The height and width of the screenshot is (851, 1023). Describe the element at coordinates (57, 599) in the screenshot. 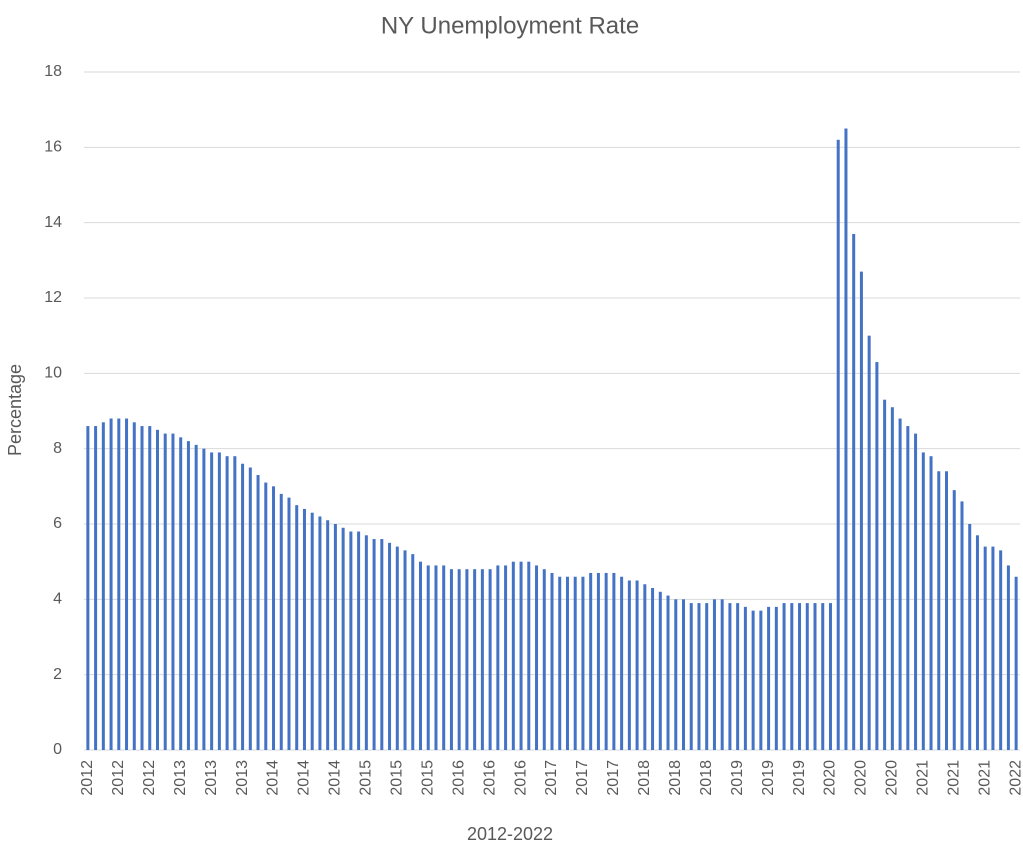

I see `y-tick-label: 4` at that location.